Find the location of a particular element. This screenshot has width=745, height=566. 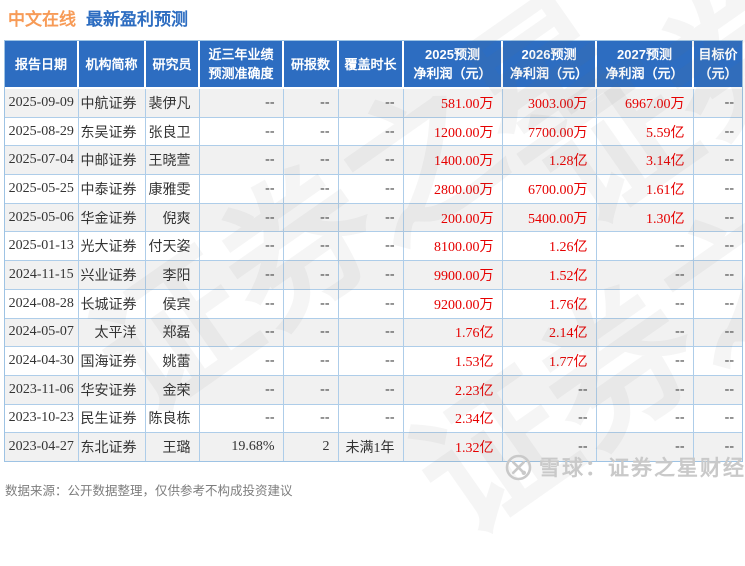

table-cell: 康雅雯 is located at coordinates (172, 189).